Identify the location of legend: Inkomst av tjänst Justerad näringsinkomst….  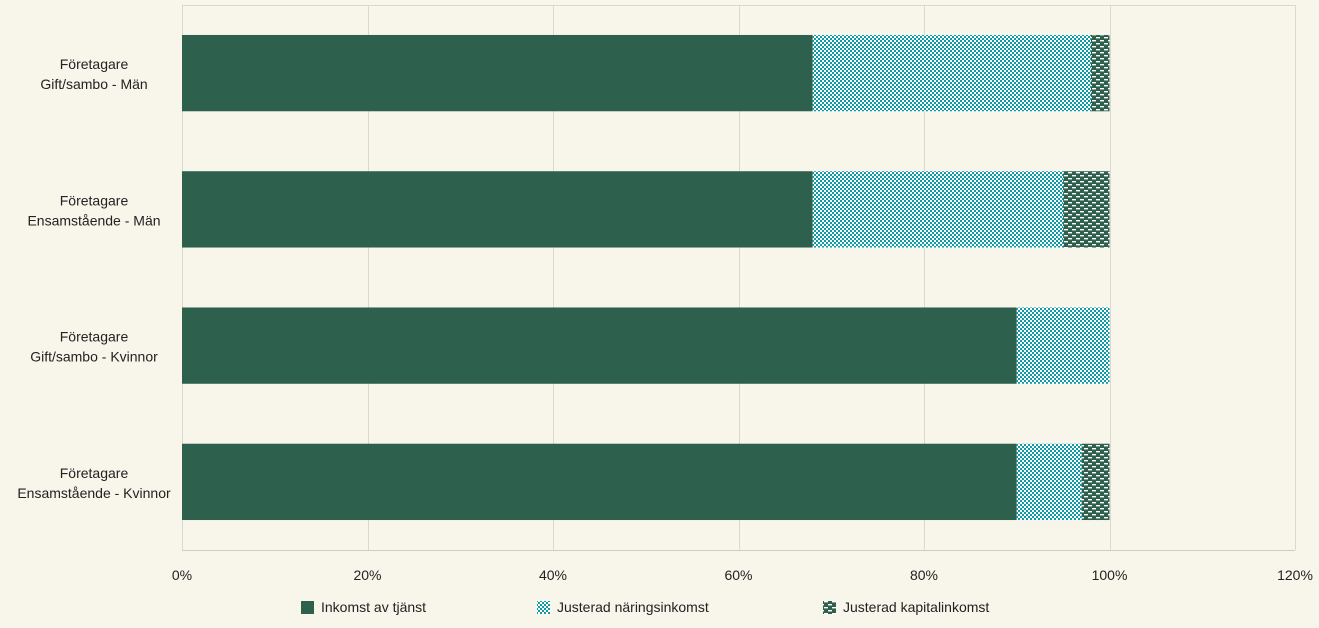
(645, 607).